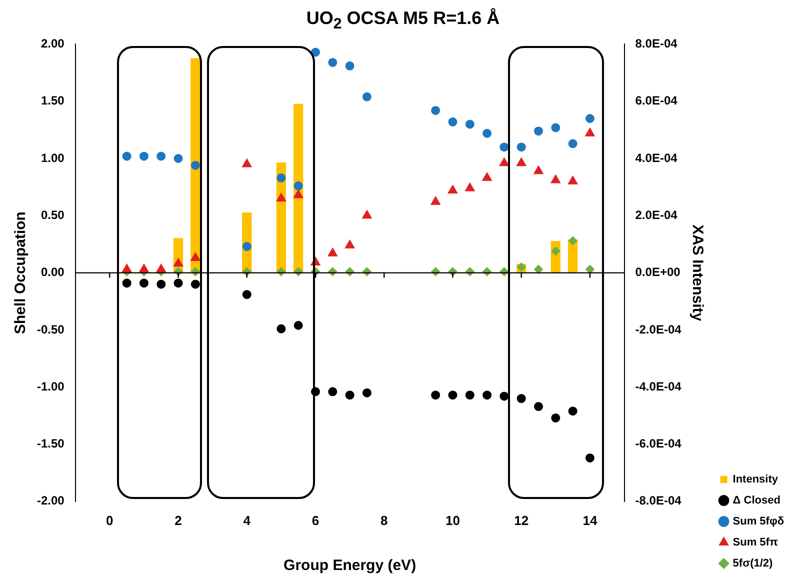 This screenshot has width=807, height=588. Describe the element at coordinates (758, 522) in the screenshot. I see `legend-label: Sum 5fφδ` at that location.